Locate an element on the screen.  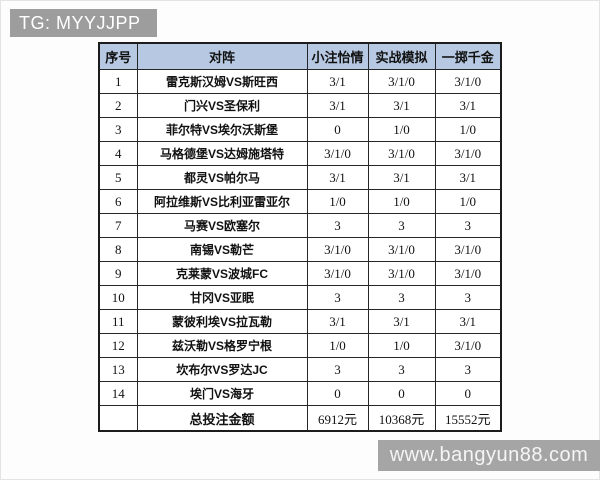
watermark-label: www.bangyun88.com is located at coordinates (489, 455).